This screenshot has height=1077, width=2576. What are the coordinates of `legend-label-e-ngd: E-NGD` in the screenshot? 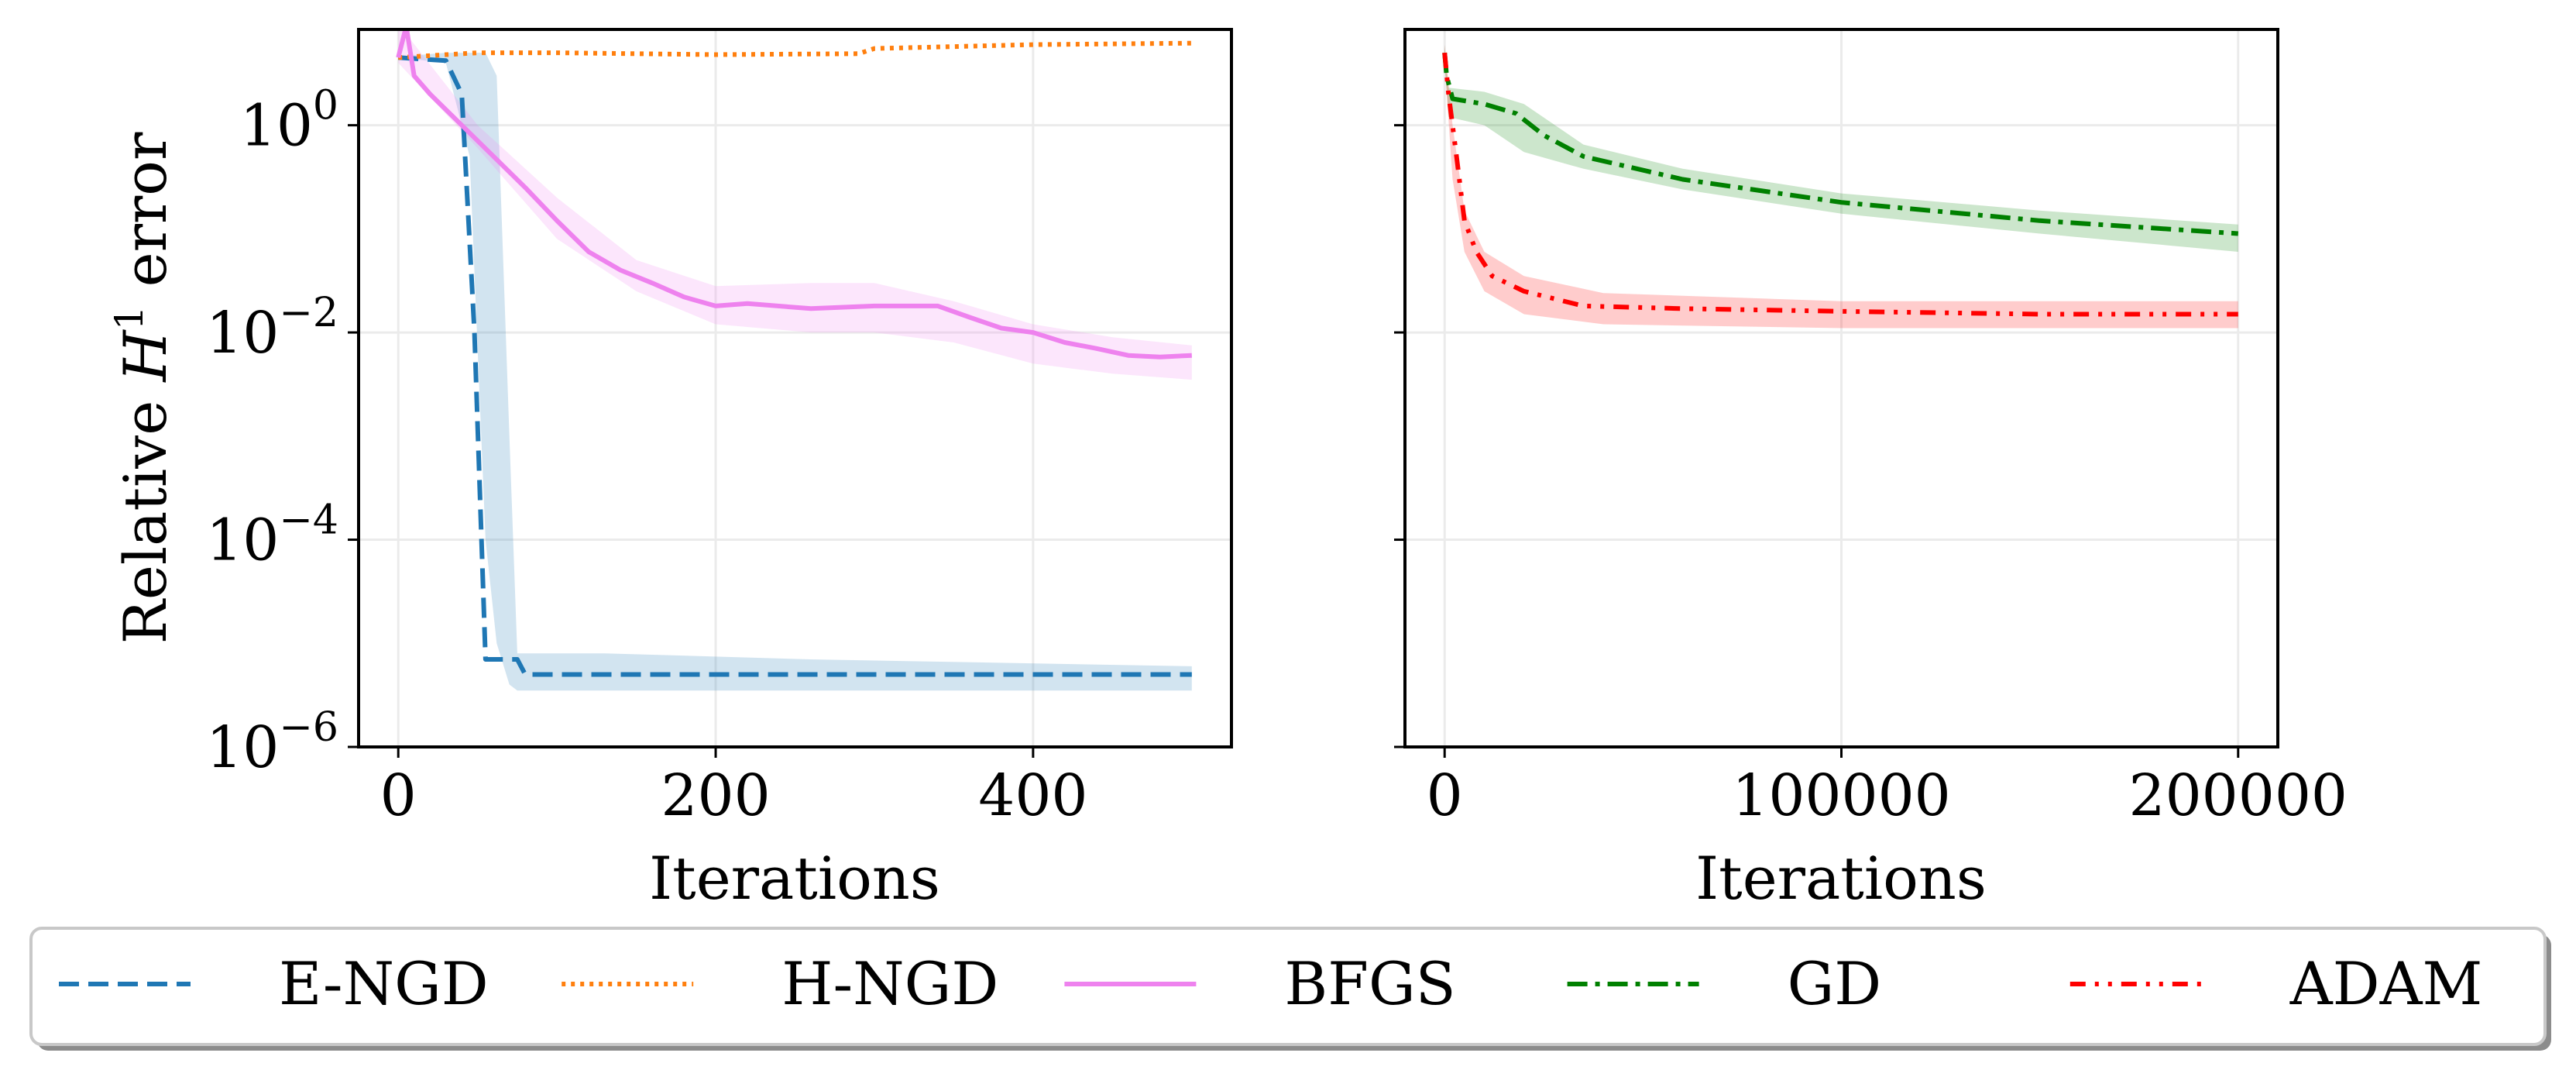 It's located at (384, 983).